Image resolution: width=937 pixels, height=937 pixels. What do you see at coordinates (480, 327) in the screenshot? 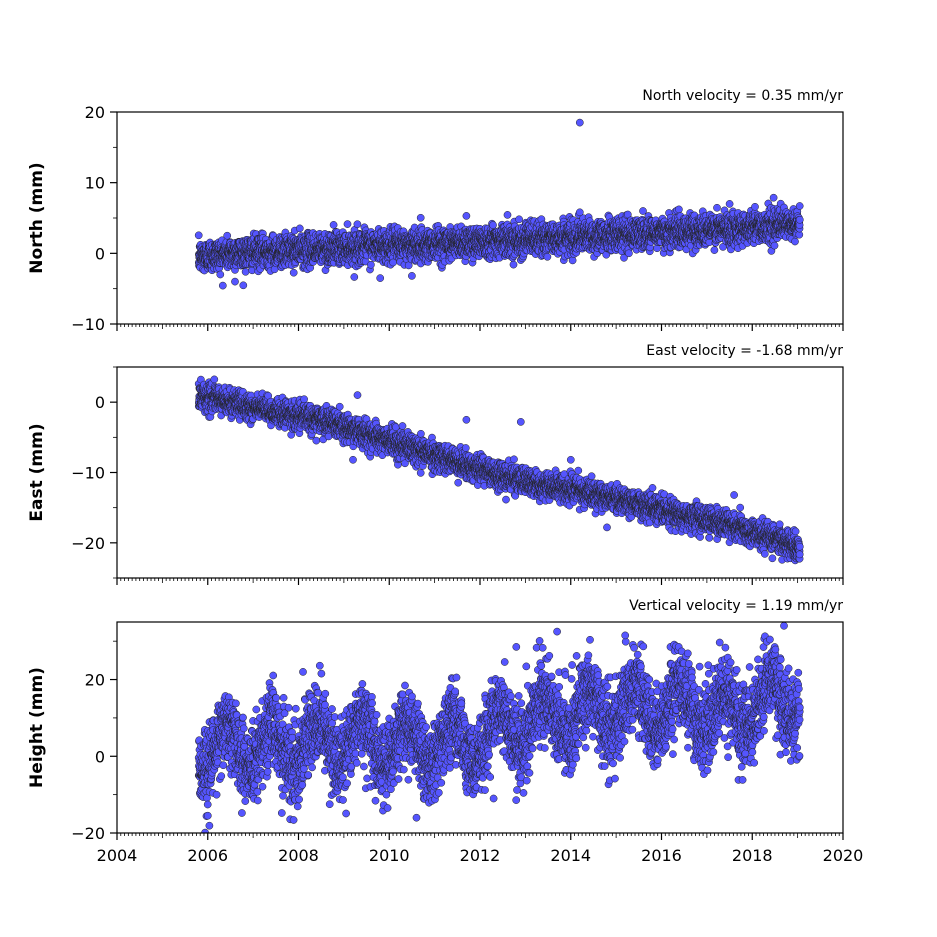
I see `x-ticks` at bounding box center [480, 327].